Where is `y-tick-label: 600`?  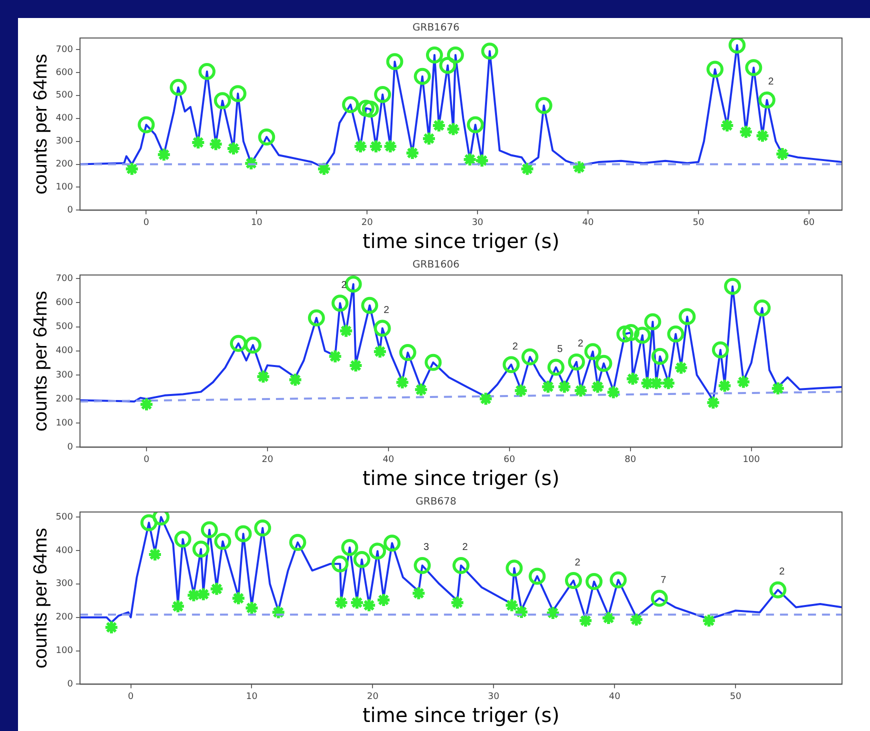 y-tick-label: 600 is located at coordinates (65, 73).